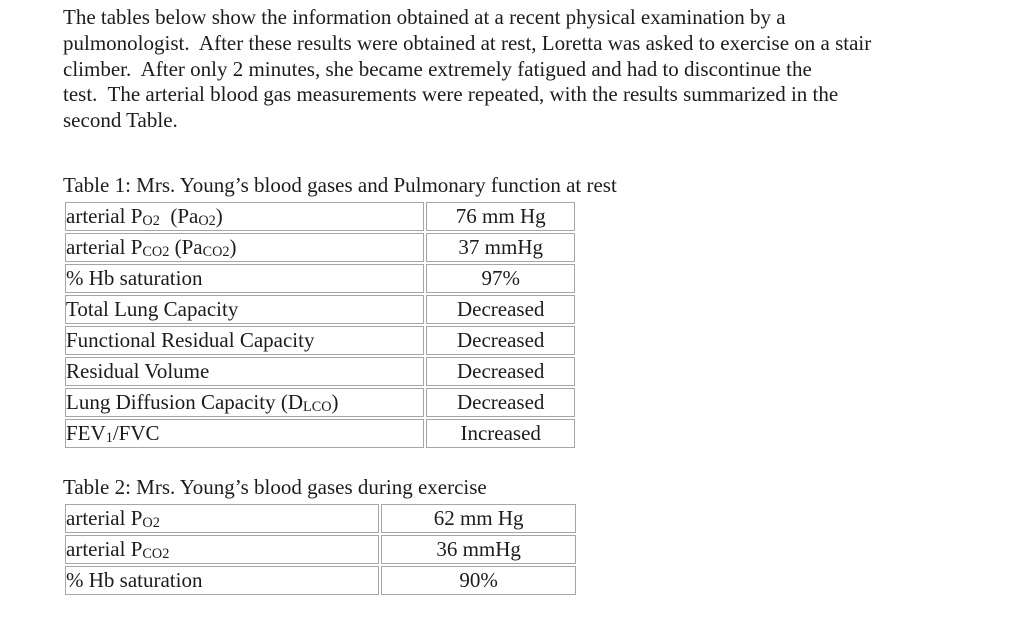 The height and width of the screenshot is (621, 1024). Describe the element at coordinates (500, 216) in the screenshot. I see `table-row-value: 76 mm Hg` at that location.